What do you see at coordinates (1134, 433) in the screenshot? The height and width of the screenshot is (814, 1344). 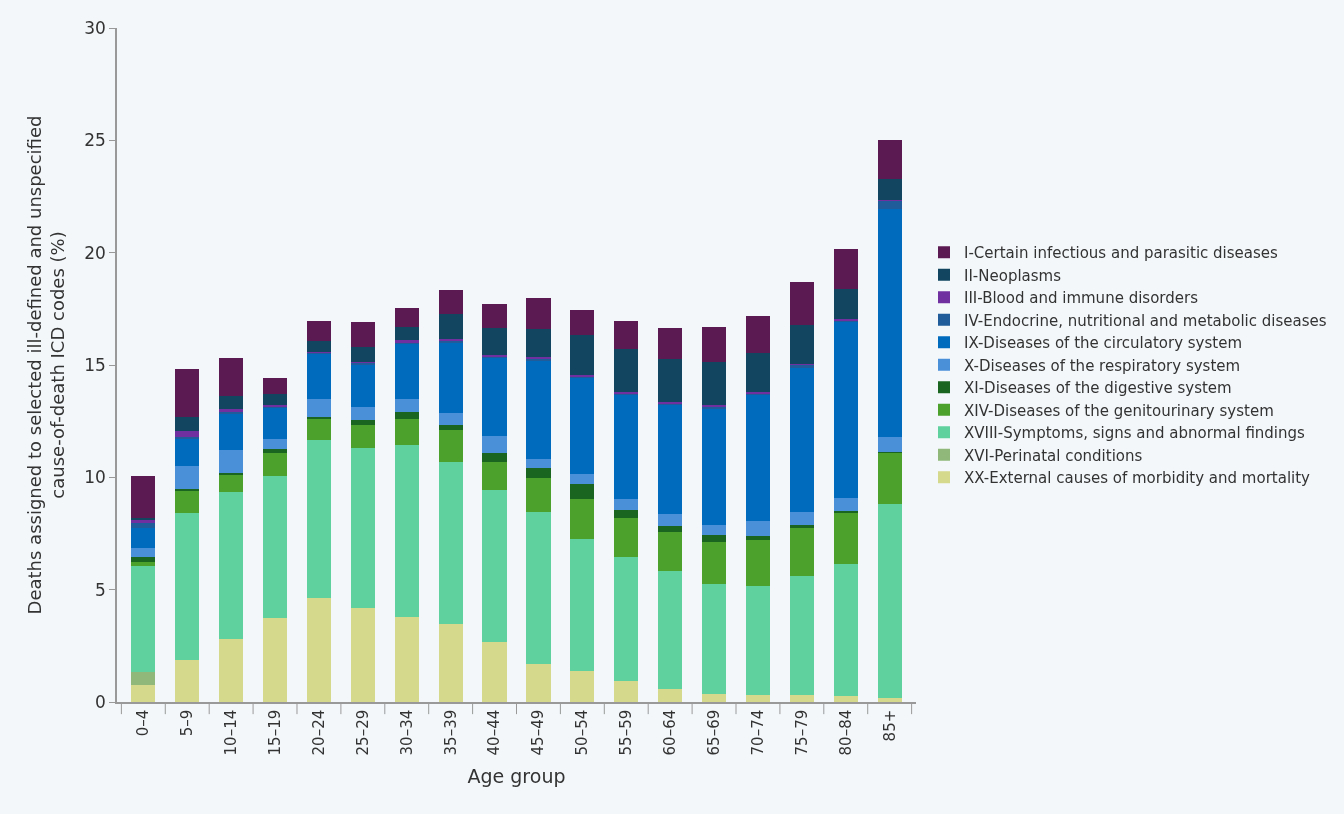 I see `legend-label: XVIII-Symptoms, signs and abnormal findings` at bounding box center [1134, 433].